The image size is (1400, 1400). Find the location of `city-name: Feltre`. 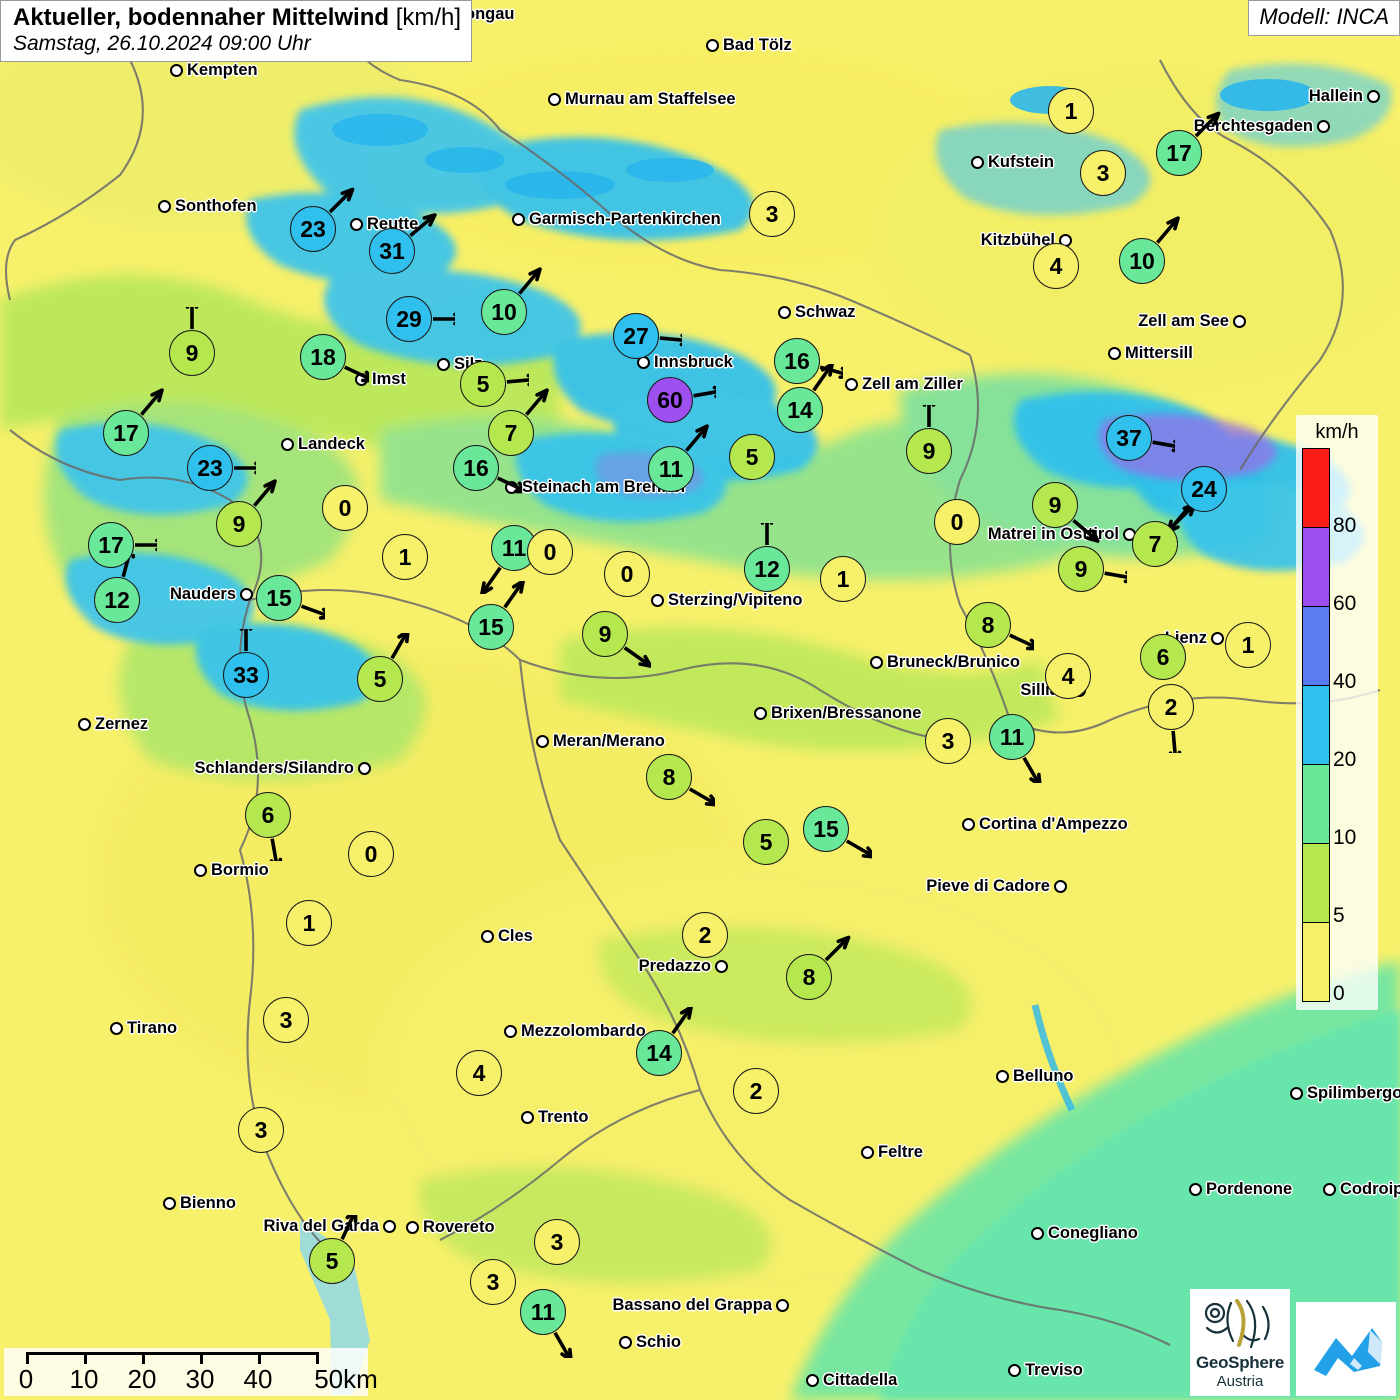

city-name: Feltre is located at coordinates (900, 1152).